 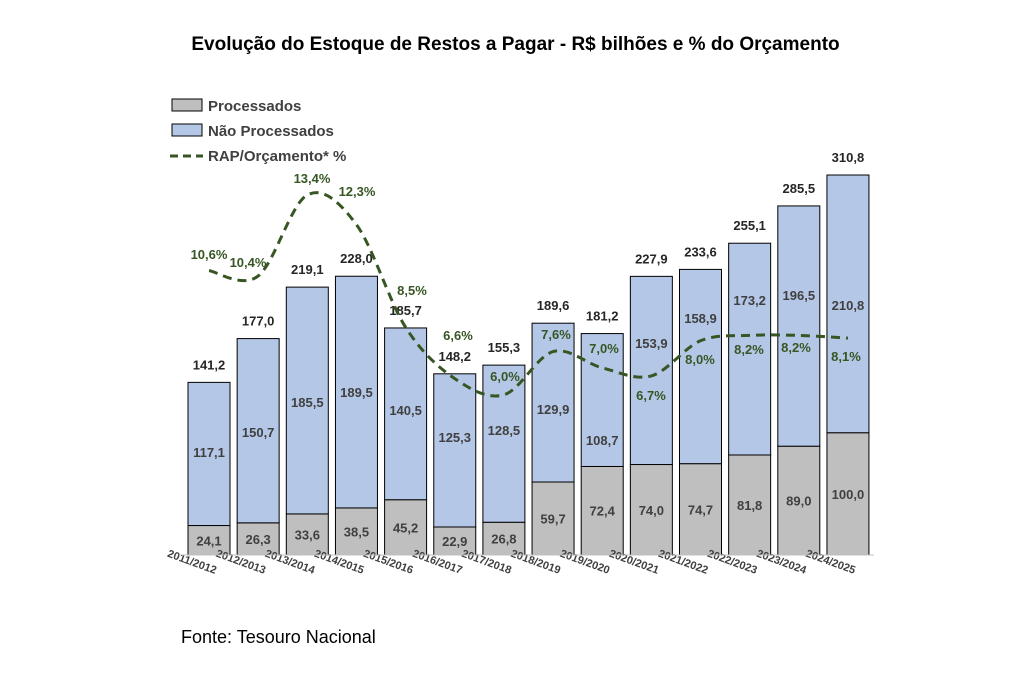 What do you see at coordinates (846, 356) in the screenshot?
I see `data-label-rap-pct: 8,1%` at bounding box center [846, 356].